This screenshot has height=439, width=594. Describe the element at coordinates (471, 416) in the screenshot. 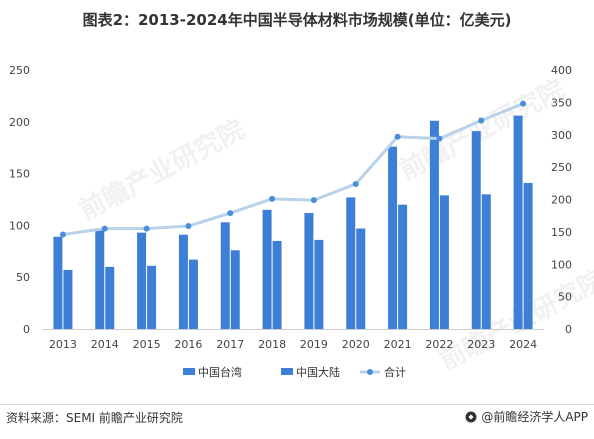

I see `brand-logo-icon` at that location.